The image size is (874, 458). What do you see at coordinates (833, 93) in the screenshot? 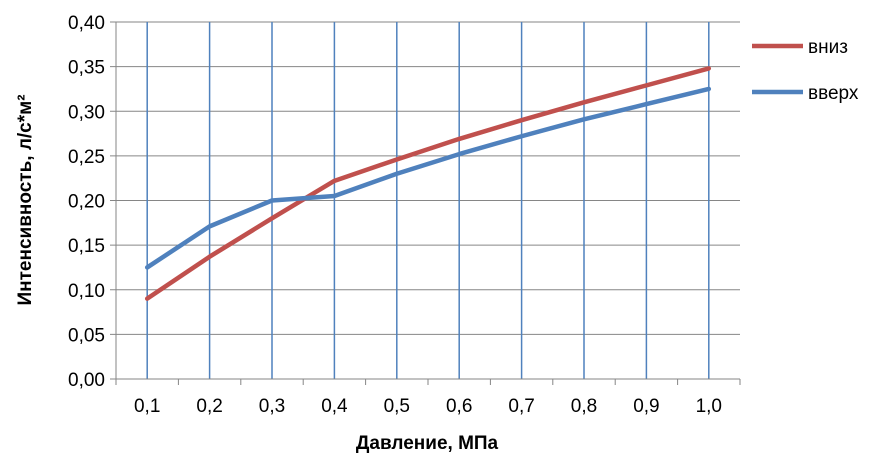
I see `legend-label: вверх` at bounding box center [833, 93].